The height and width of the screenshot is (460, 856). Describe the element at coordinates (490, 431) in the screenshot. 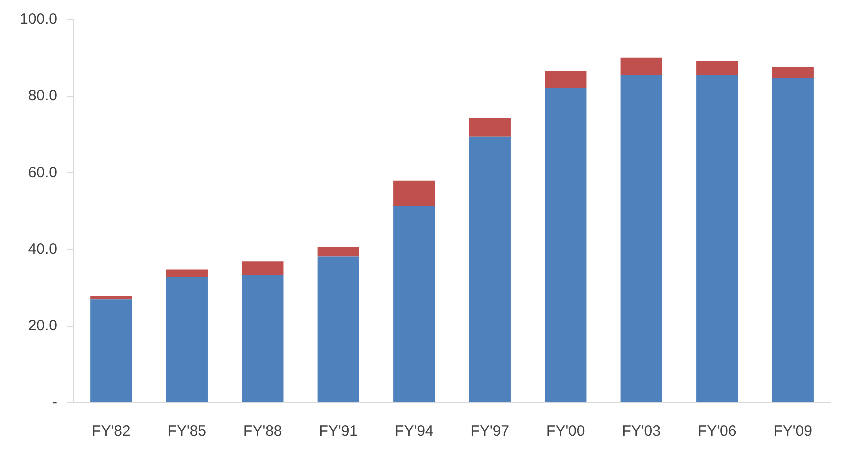

I see `x-tick-label: FY'97` at that location.